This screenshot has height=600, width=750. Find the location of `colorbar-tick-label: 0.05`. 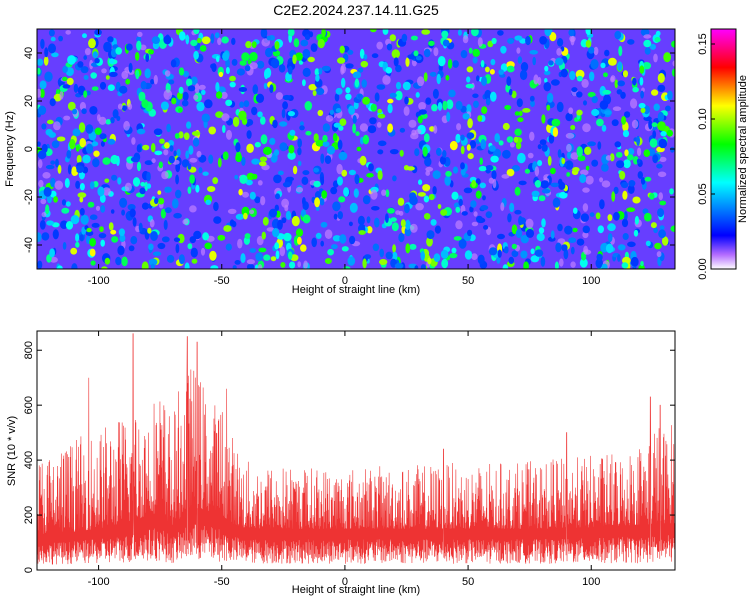

colorbar-tick-label: 0.05 is located at coordinates (703, 193).